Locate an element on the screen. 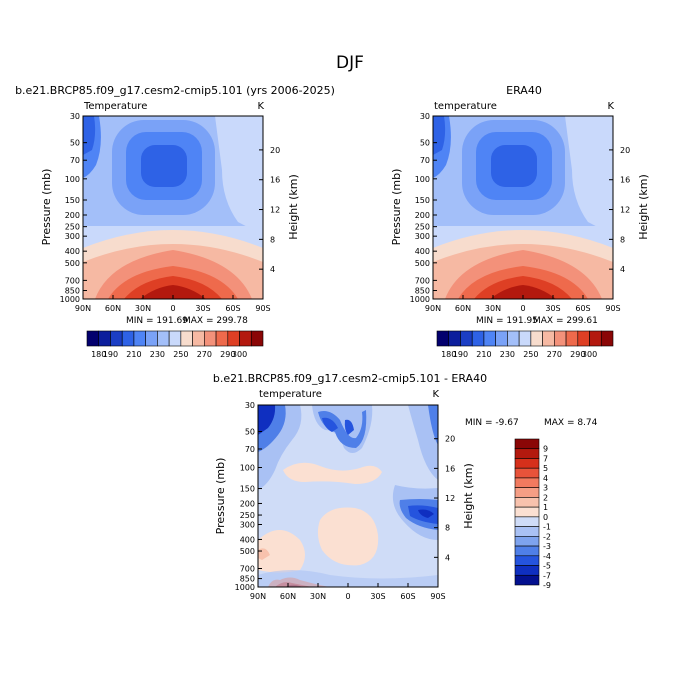 The width and height of the screenshot is (700, 700). colorbar-label: 5 is located at coordinates (545, 468).